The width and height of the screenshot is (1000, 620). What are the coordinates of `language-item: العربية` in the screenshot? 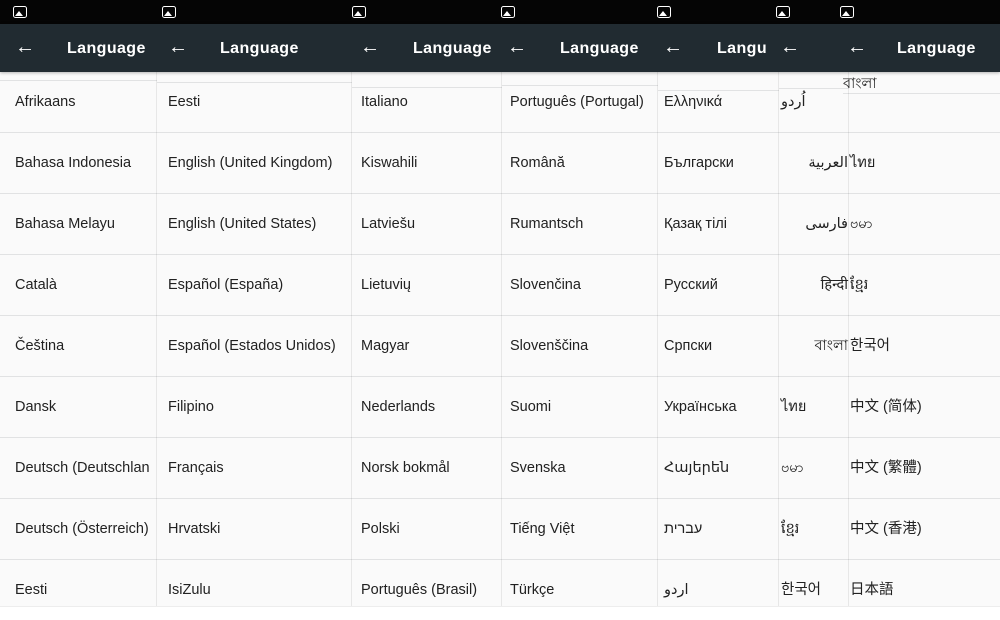 It's located at (828, 163).